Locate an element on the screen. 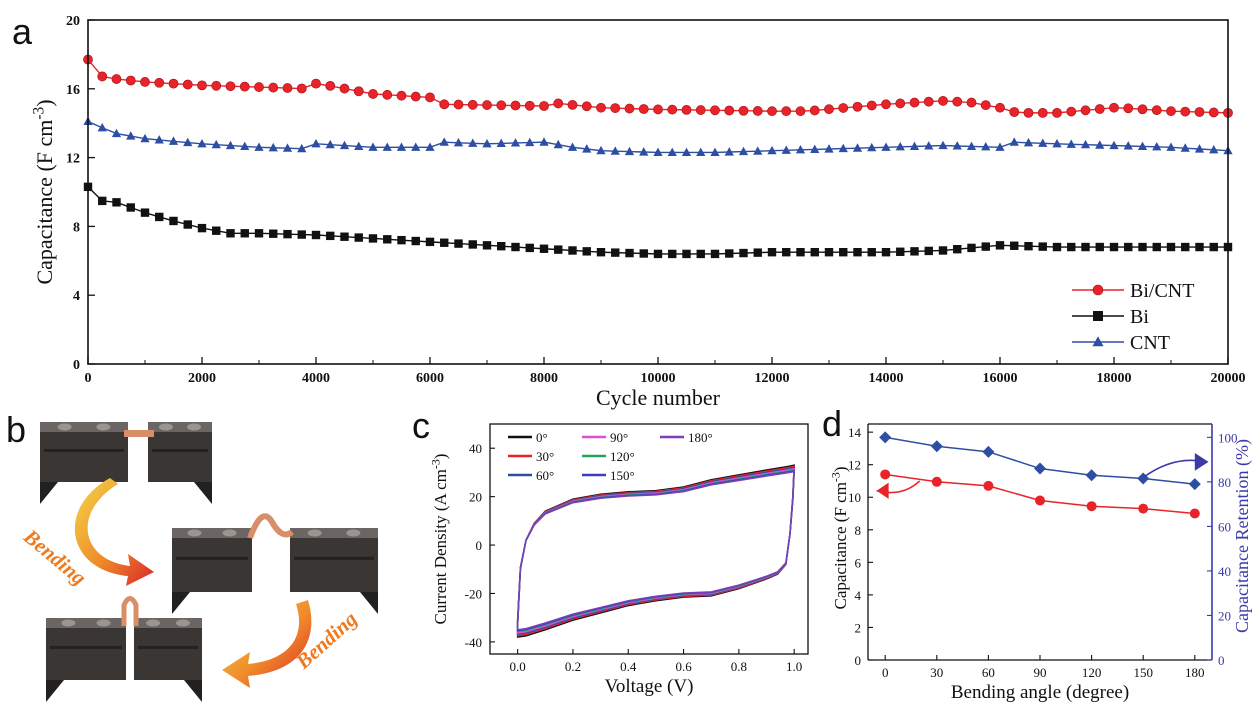 This screenshot has height=708, width=1252. film-bent-bottom is located at coordinates (130, 611).